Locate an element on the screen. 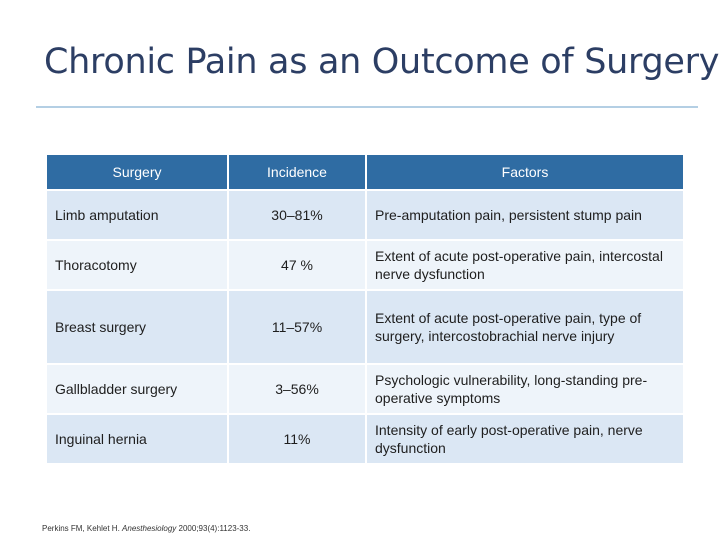 The width and height of the screenshot is (720, 540). incidence-cell: 11–57% is located at coordinates (297, 327).